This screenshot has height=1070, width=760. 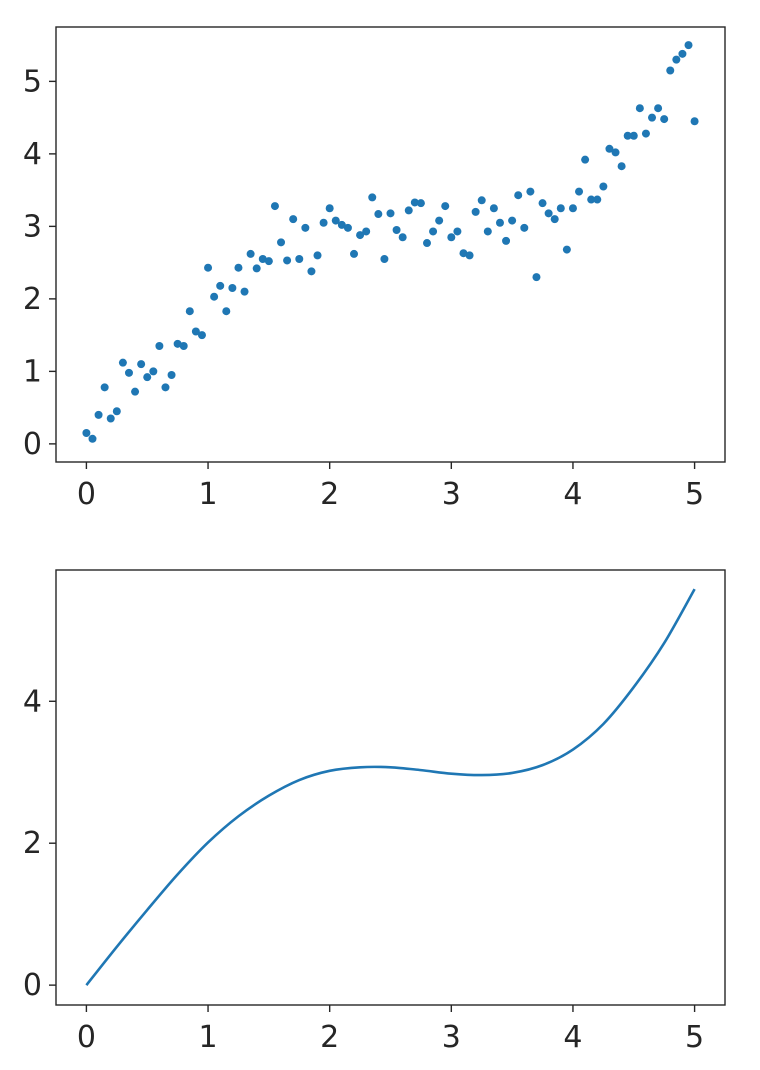 What do you see at coordinates (32, 154) in the screenshot?
I see `y-tick-label: 4` at bounding box center [32, 154].